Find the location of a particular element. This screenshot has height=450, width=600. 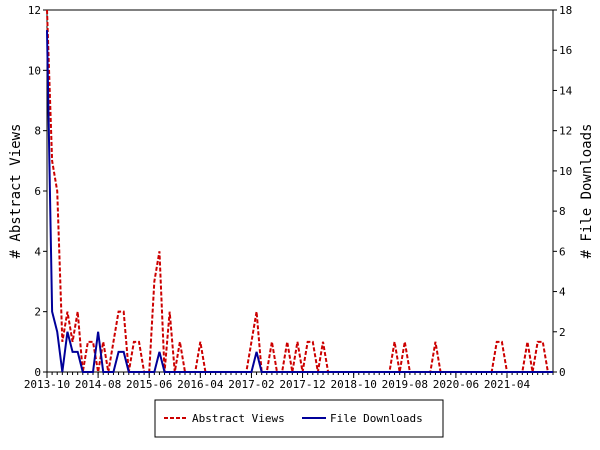

y-right-tick-label: 6 is located at coordinates (562, 251).